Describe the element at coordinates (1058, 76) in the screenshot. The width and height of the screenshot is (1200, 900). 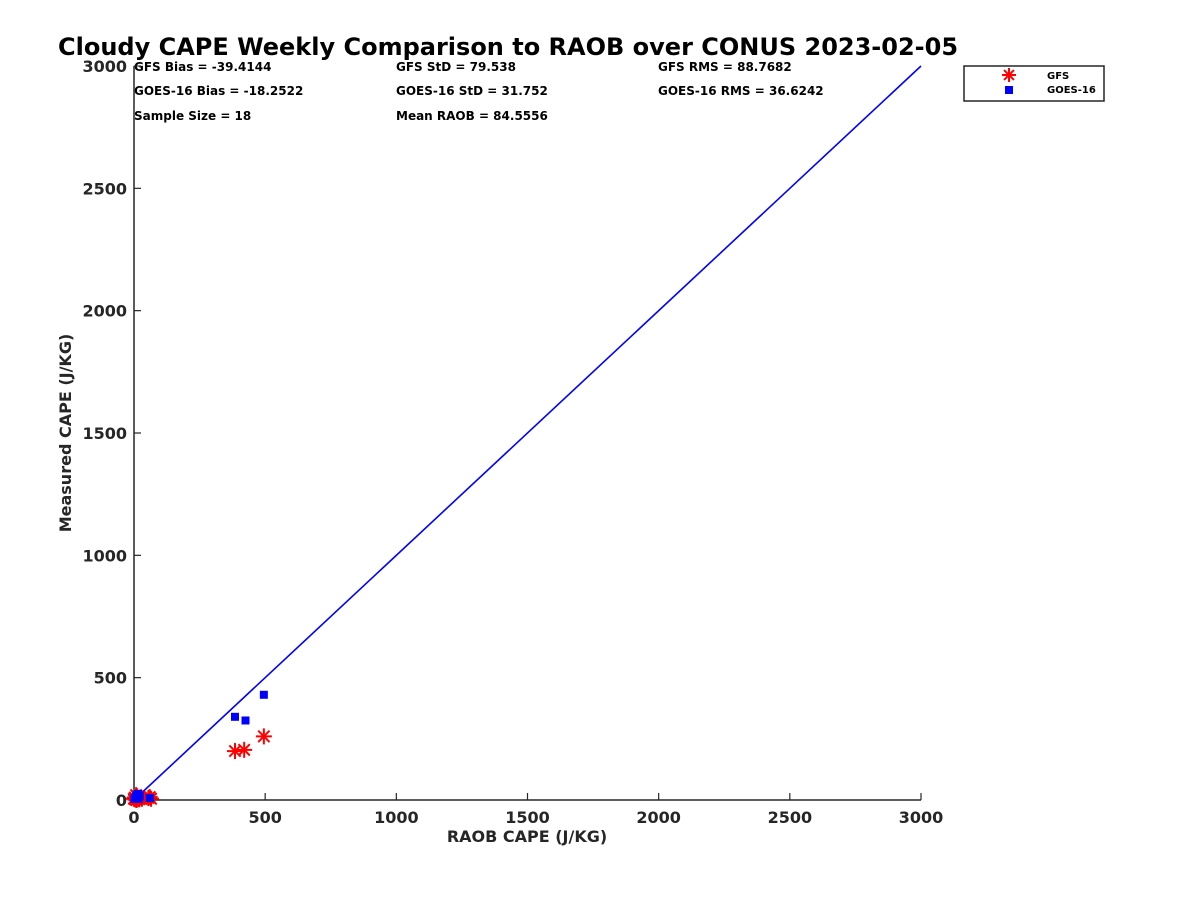
I see `legend-gfs-label: GFS` at that location.